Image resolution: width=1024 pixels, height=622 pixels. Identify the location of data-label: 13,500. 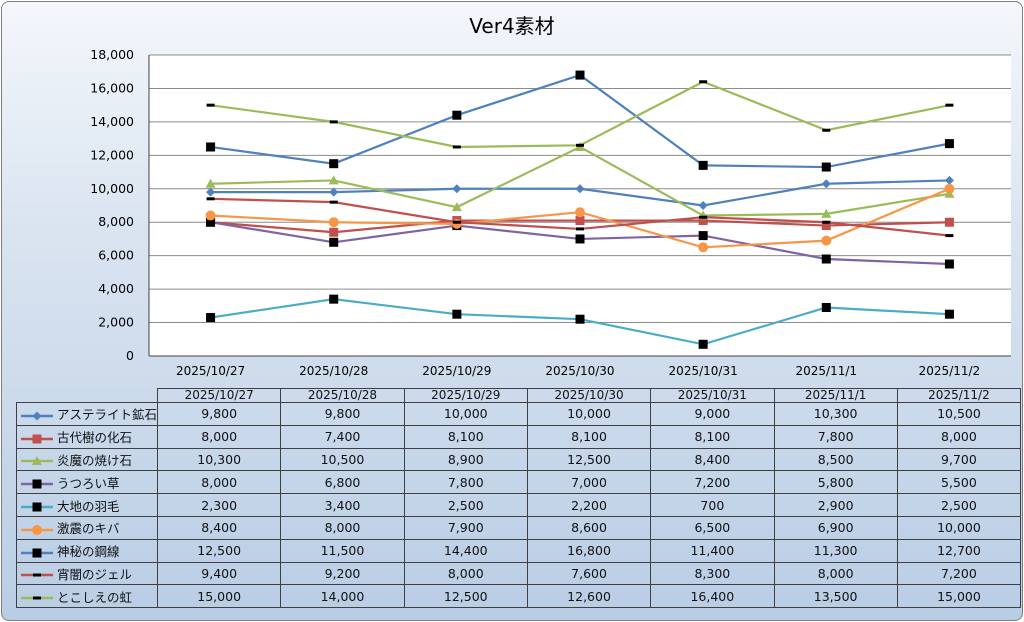
(835, 596).